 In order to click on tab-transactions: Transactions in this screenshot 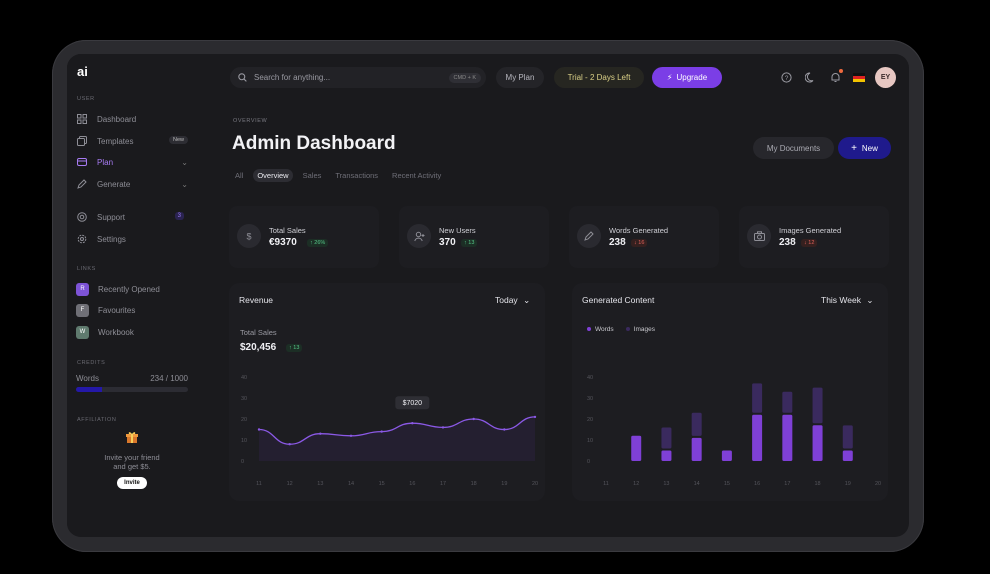, I will do `click(357, 175)`.